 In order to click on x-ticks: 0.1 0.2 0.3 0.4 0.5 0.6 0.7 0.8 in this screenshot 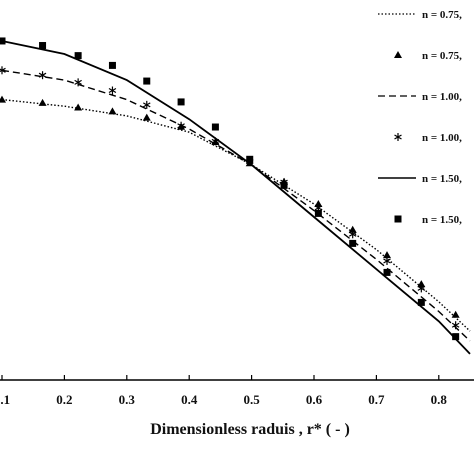, I will do `click(223, 391)`.